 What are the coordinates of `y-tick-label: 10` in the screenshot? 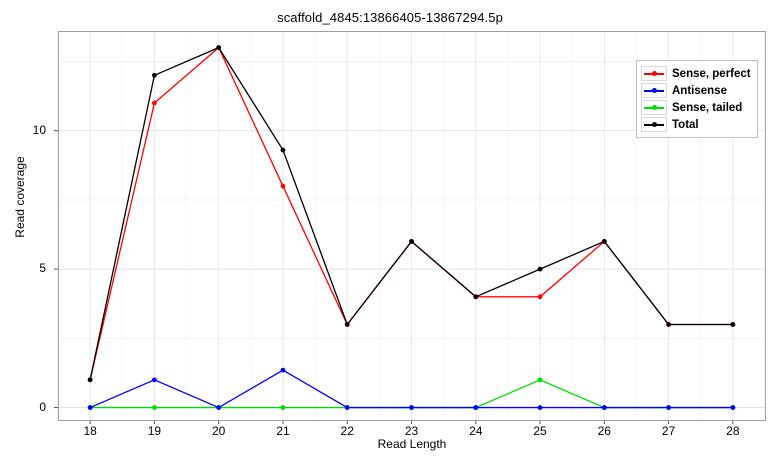 It's located at (39, 129).